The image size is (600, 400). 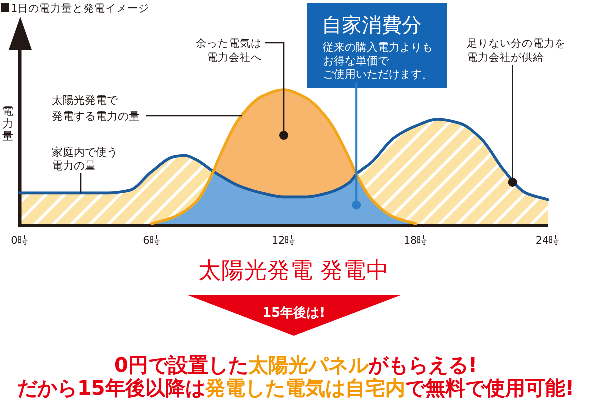 I want to click on x-tick-label: 6時, so click(x=152, y=240).